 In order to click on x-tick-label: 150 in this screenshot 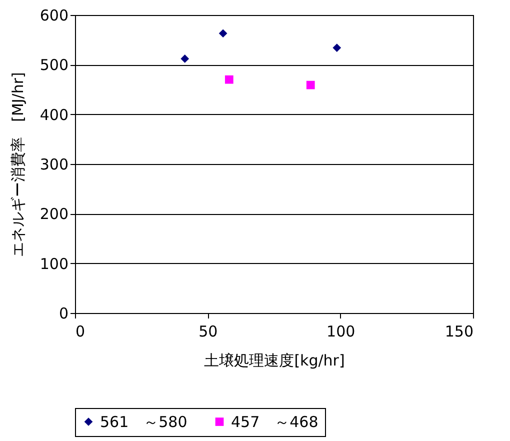, I will do `click(459, 331)`.